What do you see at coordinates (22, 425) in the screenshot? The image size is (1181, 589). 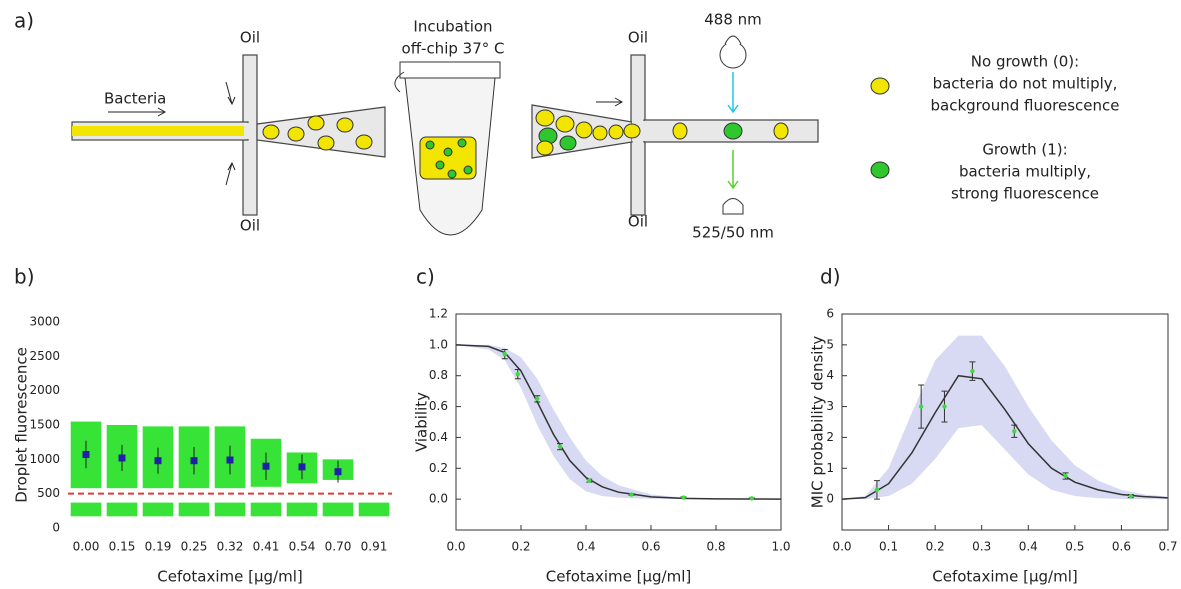 I see `y-axis-label: Droplet fluorescence` at bounding box center [22, 425].